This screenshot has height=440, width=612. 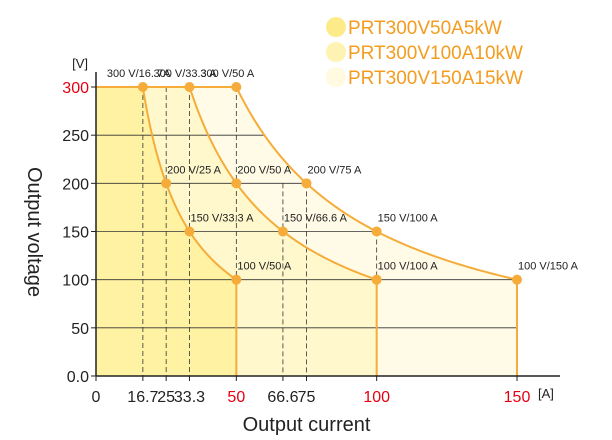 I want to click on legend-label: PRT300V150A15kW, so click(x=435, y=78).